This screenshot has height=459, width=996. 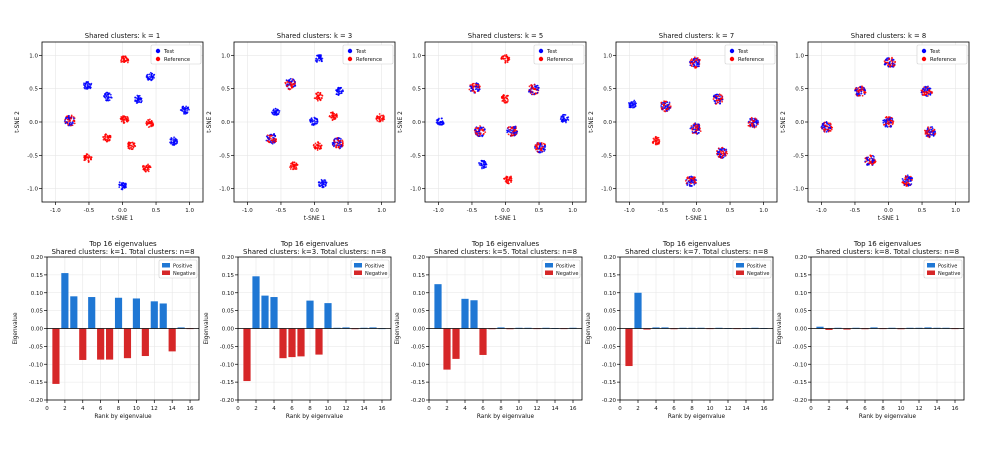 I want to click on x-tick-label: 14, so click(x=555, y=409).